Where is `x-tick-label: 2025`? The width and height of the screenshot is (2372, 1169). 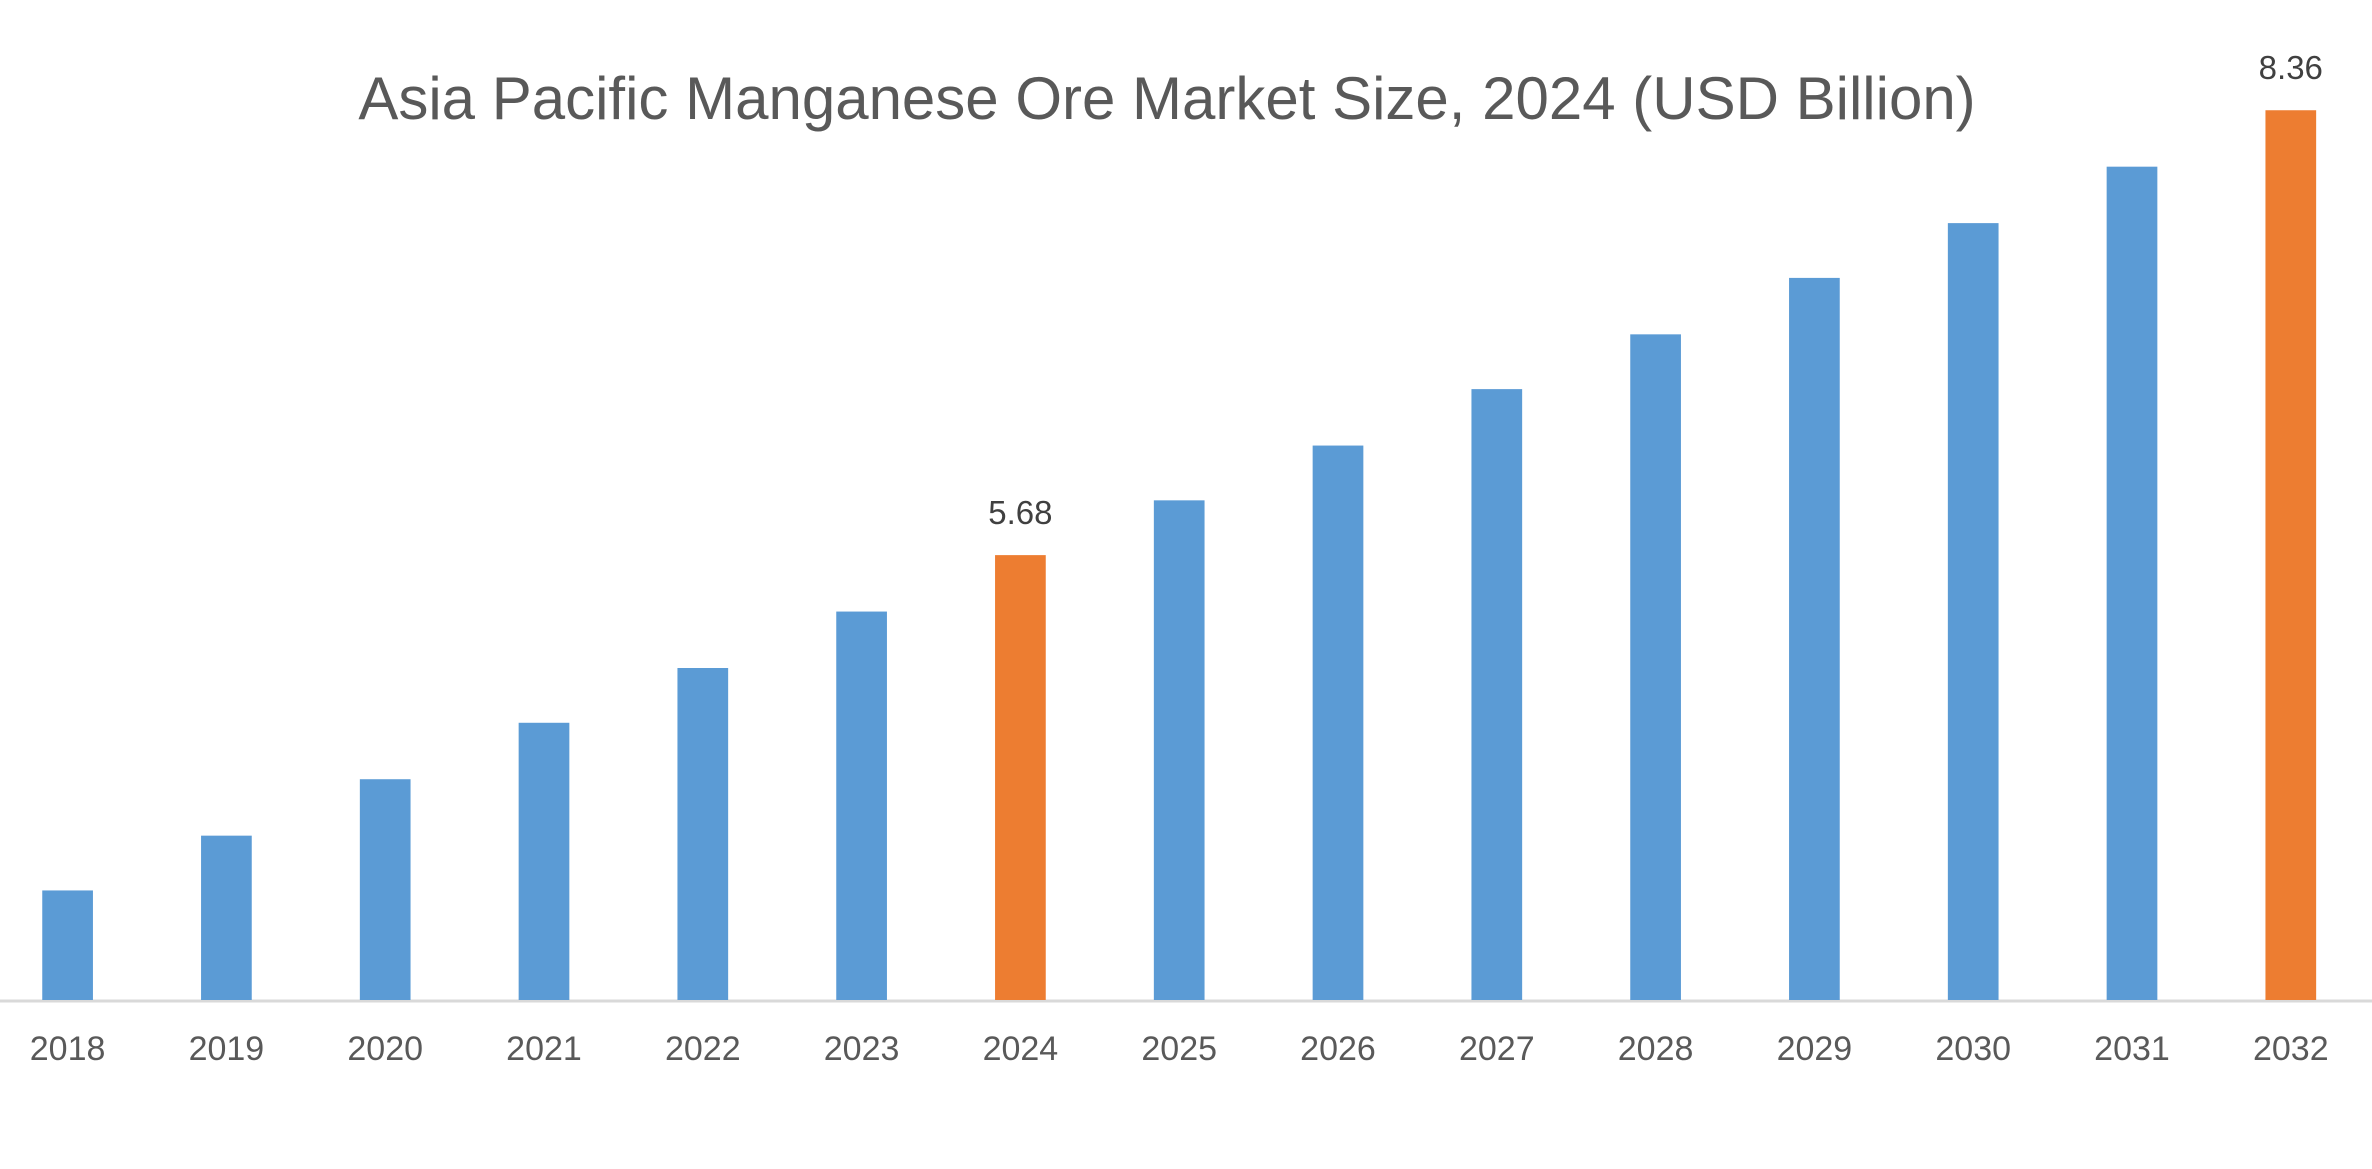 x-tick-label: 2025 is located at coordinates (1179, 1049).